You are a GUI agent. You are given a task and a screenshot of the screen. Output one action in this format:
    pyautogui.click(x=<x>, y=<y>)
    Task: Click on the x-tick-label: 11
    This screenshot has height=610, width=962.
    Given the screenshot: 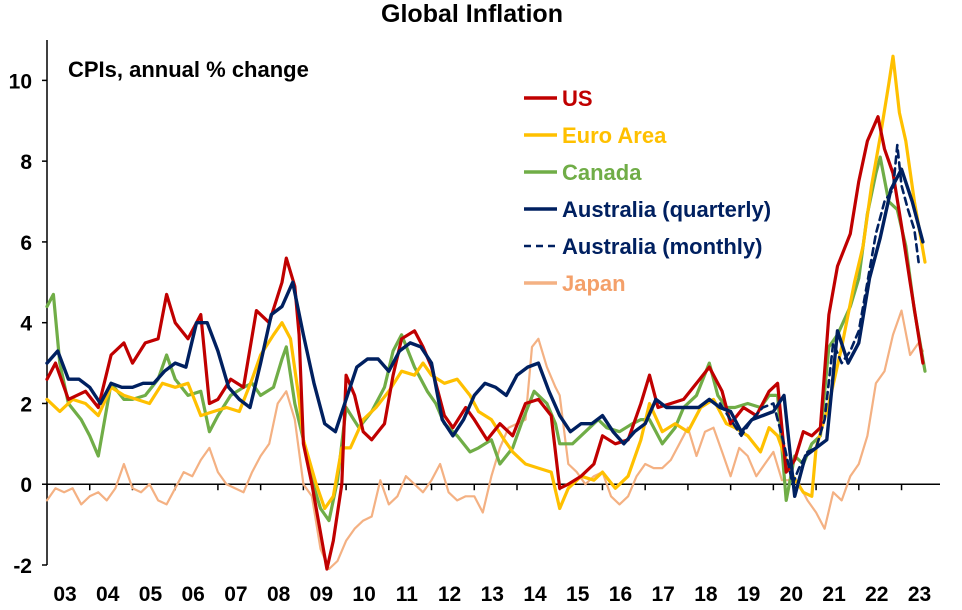 What is the action you would take?
    pyautogui.click(x=407, y=594)
    